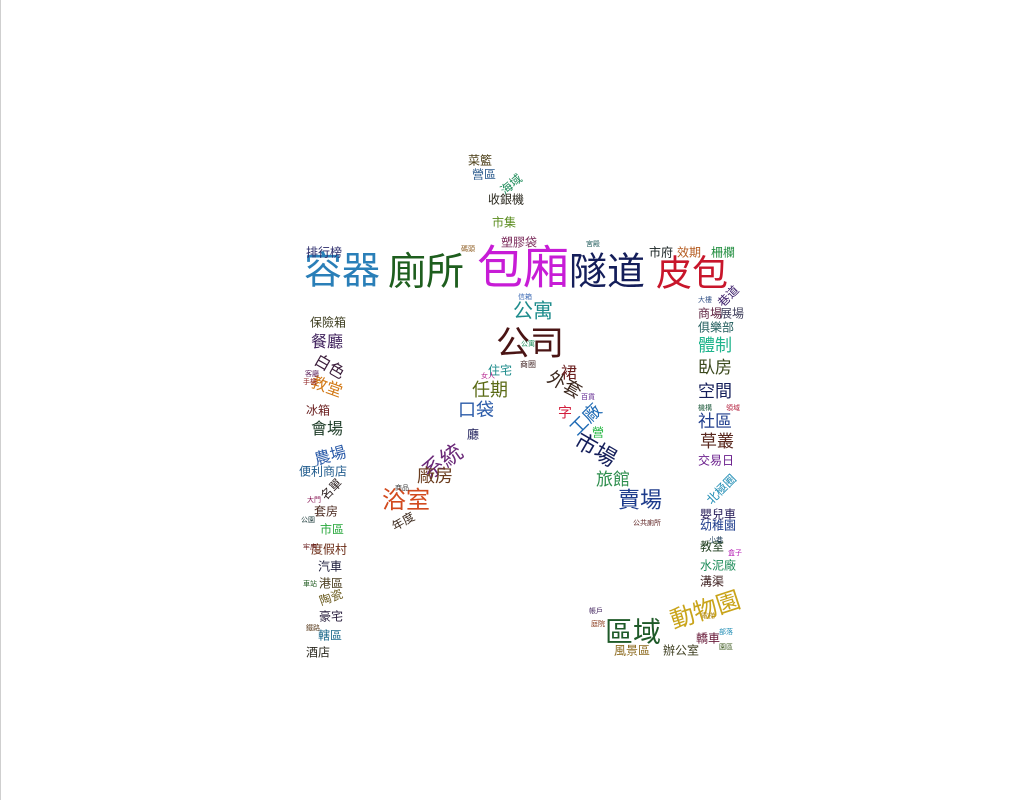  I want to click on cloud-word: 溝渠, so click(712, 582).